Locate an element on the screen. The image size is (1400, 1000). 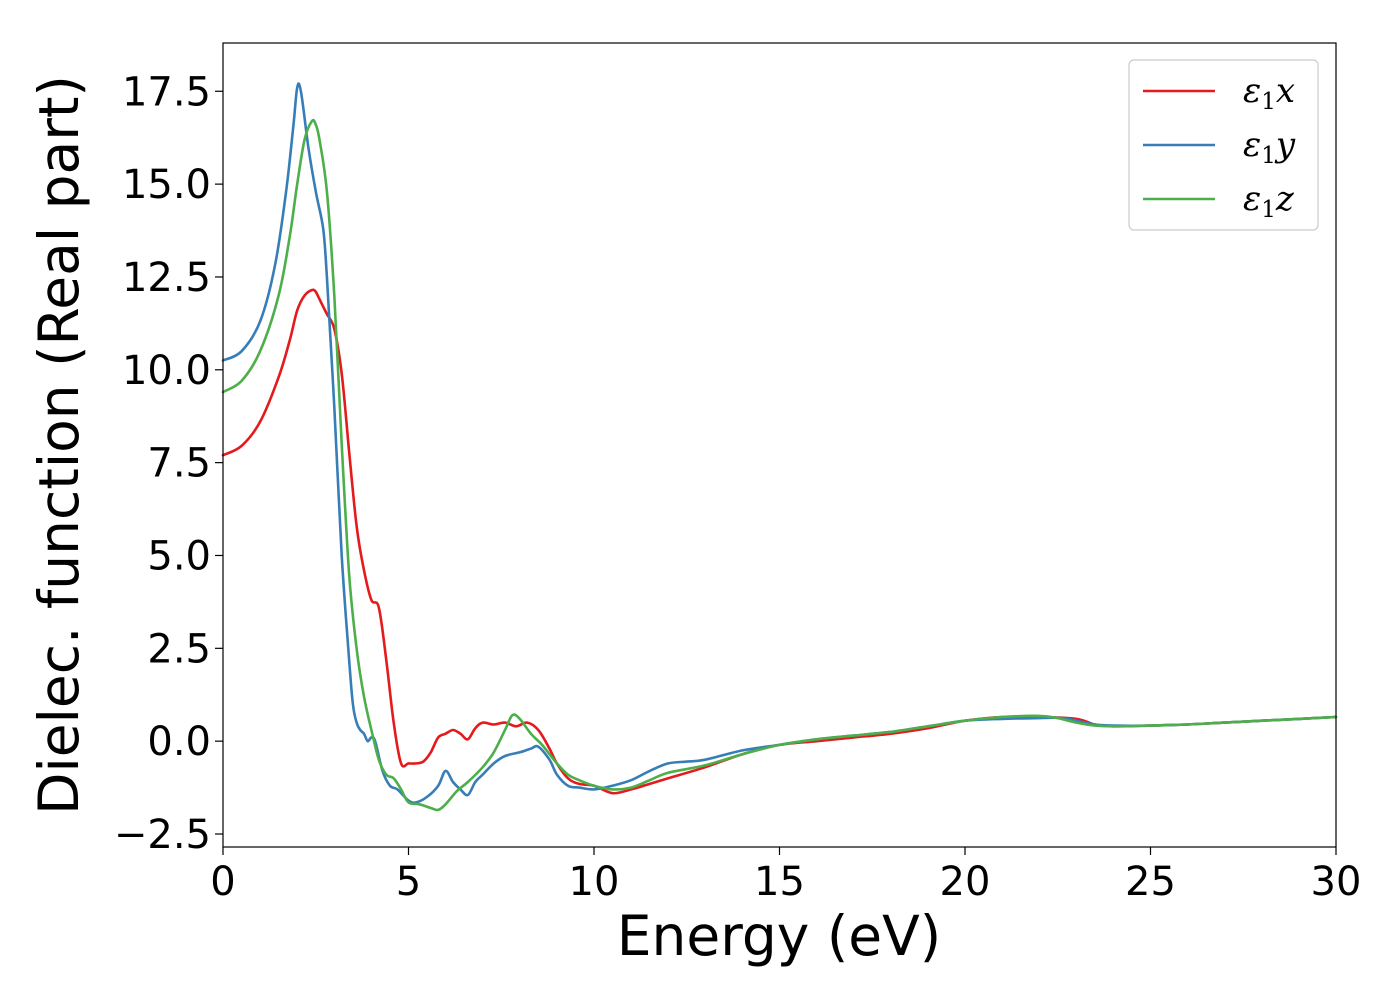
y-tick-label: −2.5 is located at coordinates (162, 835).